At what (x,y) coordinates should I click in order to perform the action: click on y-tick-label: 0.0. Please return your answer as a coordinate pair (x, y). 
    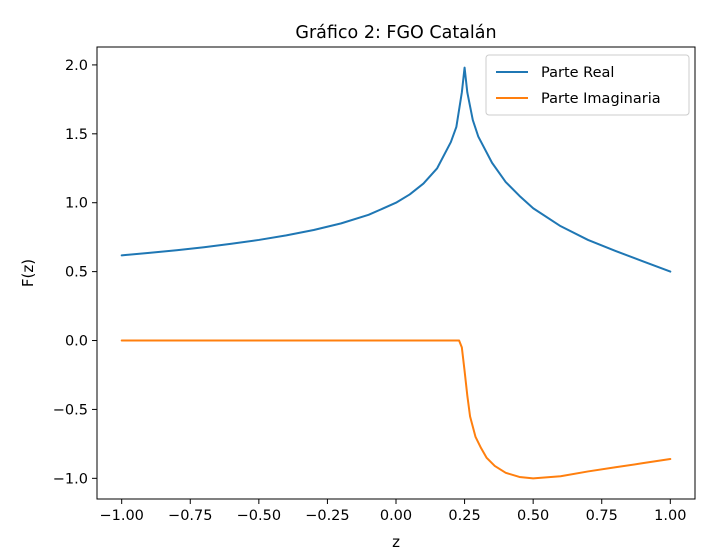
    Looking at the image, I should click on (76, 342).